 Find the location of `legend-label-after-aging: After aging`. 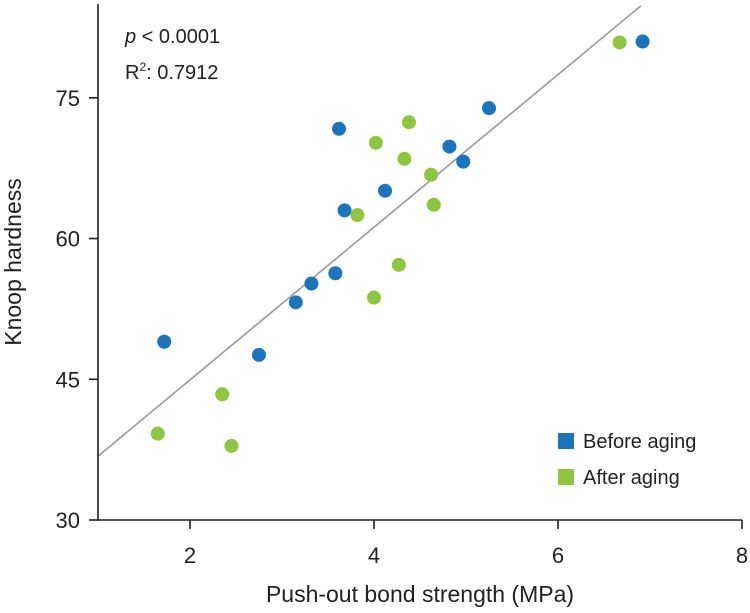

legend-label-after-aging: After aging is located at coordinates (631, 478).